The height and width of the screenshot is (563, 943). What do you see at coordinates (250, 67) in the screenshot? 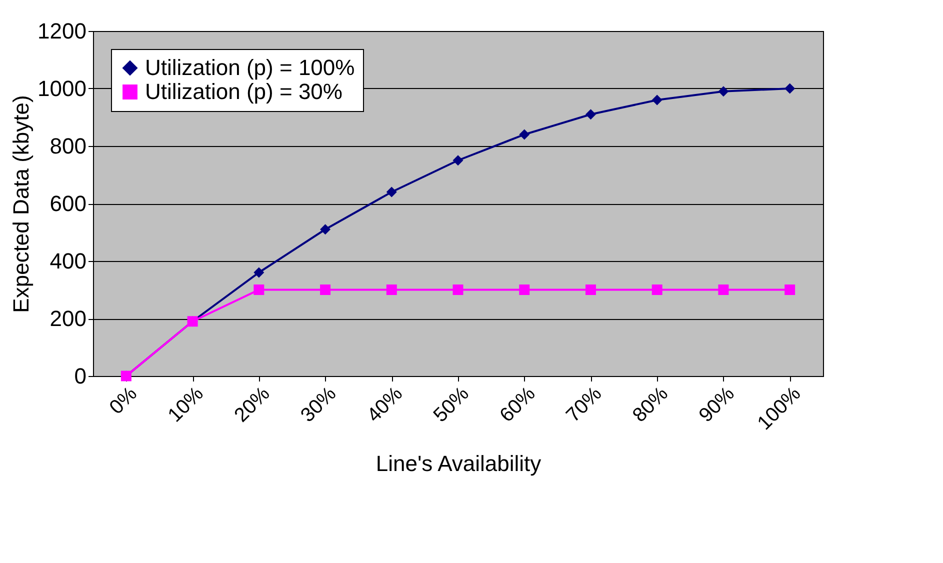
I see `legend-label: Utilization (p) = 100%` at bounding box center [250, 67].